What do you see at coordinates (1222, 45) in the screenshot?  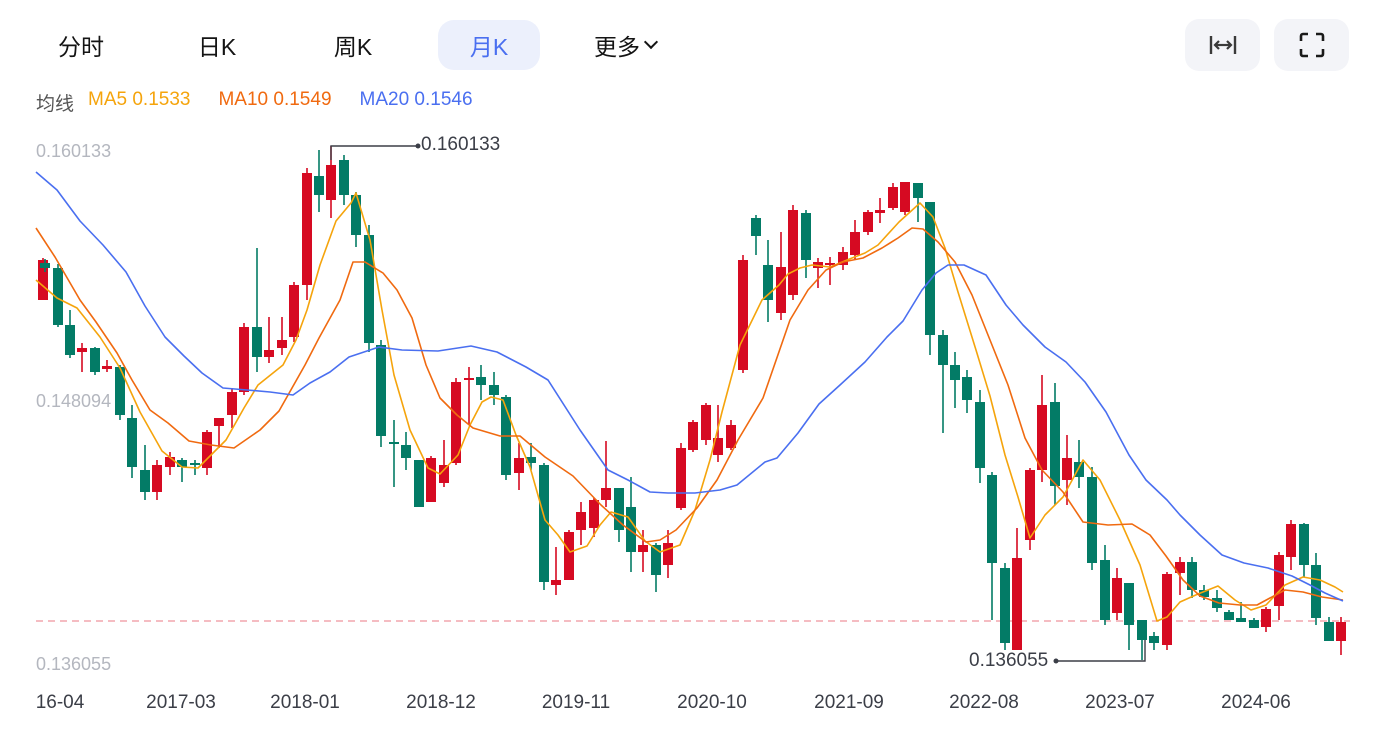 I see `fit-width-button` at bounding box center [1222, 45].